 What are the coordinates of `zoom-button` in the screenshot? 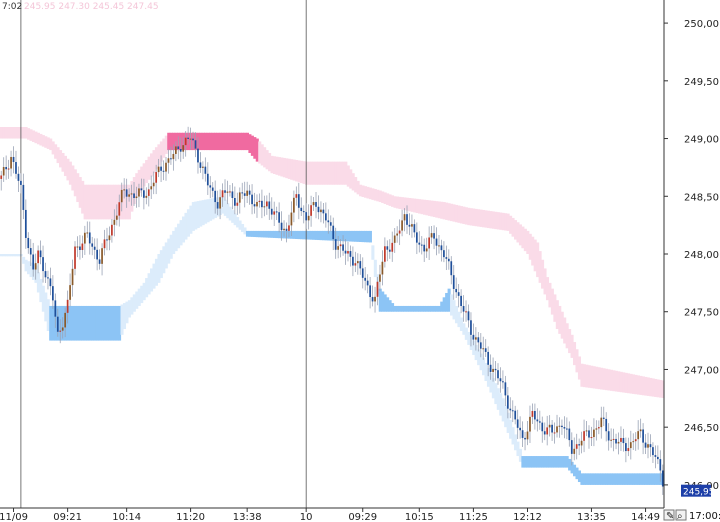 It's located at (681, 515).